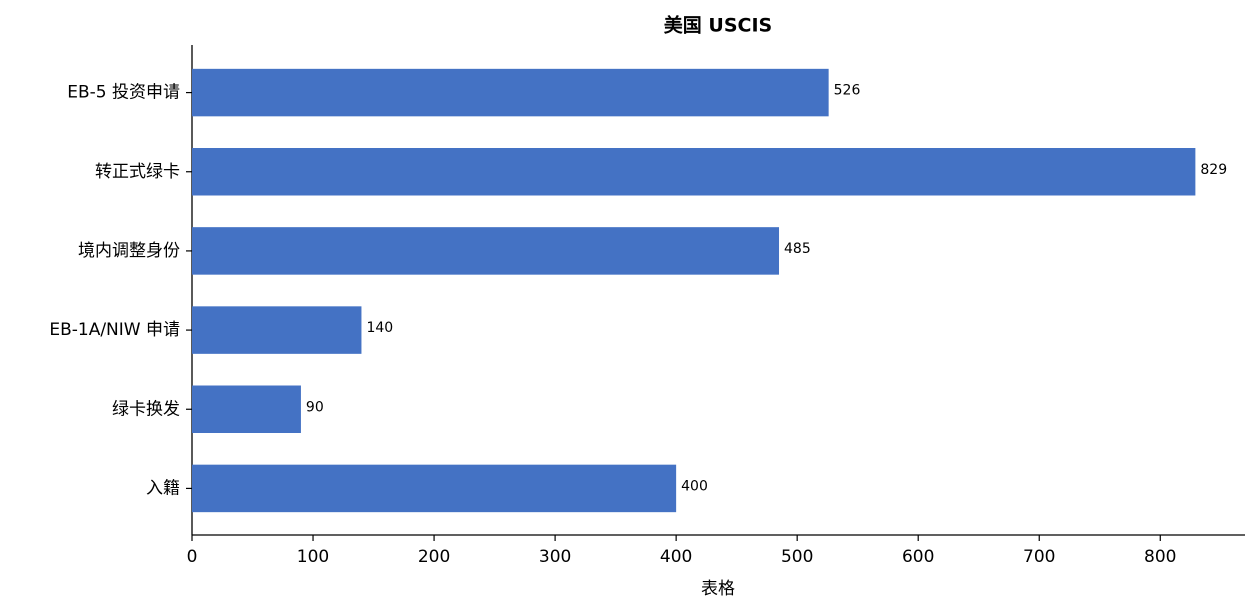 This screenshot has width=1260, height=615. Describe the element at coordinates (123, 93) in the screenshot. I see `y-tick-label: EB-5 投资申请` at that location.